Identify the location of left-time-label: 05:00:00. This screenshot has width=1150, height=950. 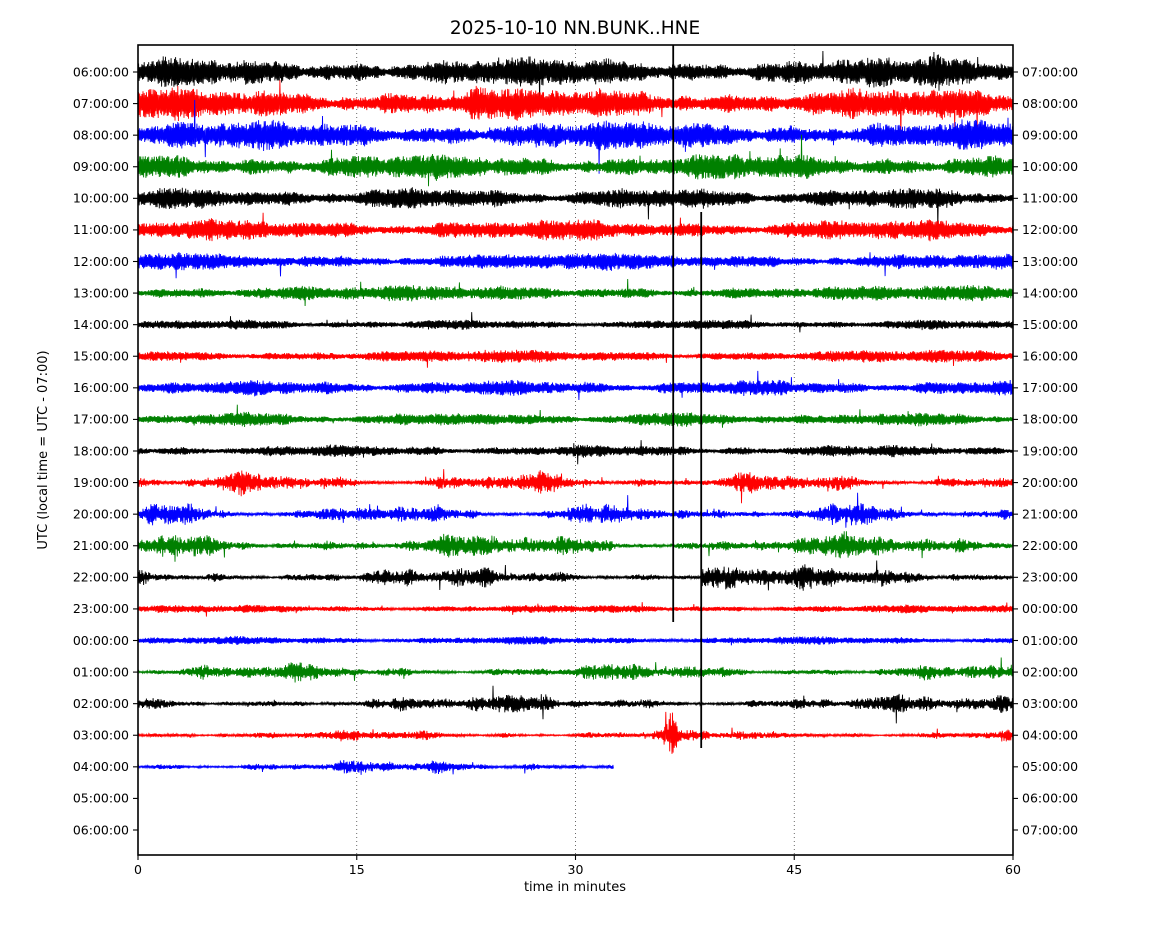
(101, 798).